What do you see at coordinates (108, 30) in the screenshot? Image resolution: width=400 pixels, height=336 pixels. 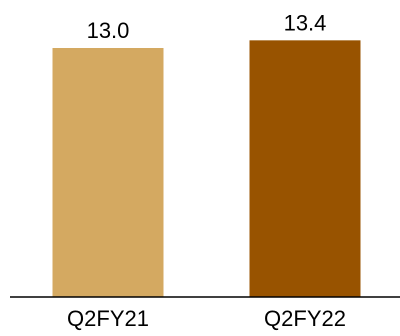 I see `value-label-q2fy21: 13.0` at bounding box center [108, 30].